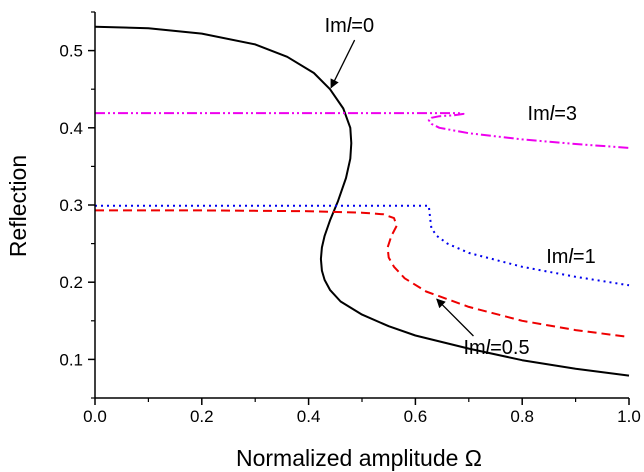 The image size is (644, 472). Describe the element at coordinates (71, 205) in the screenshot. I see `y-tick-label: 0.3` at that location.